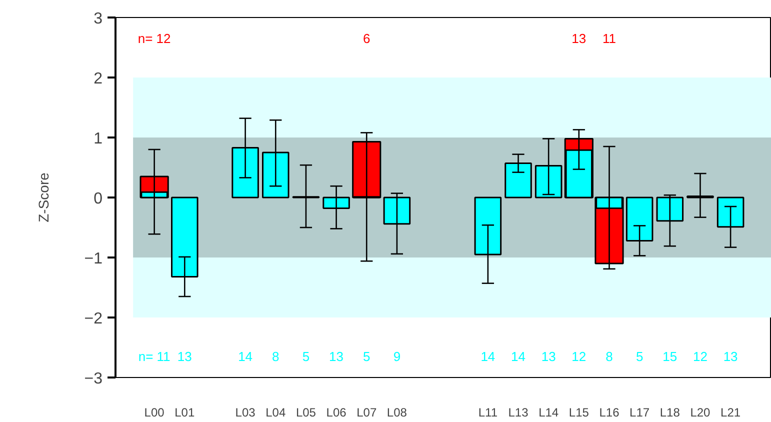 The width and height of the screenshot is (771, 422). Describe the element at coordinates (306, 413) in the screenshot. I see `x-tick-label: L05` at that location.